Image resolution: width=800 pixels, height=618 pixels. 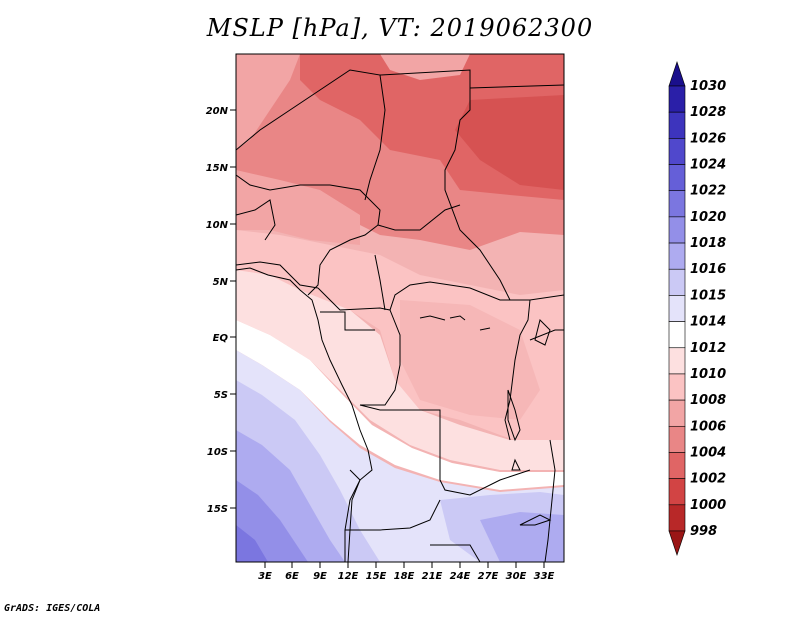 I want to click on colorbar-label: 1028, so click(x=708, y=112).